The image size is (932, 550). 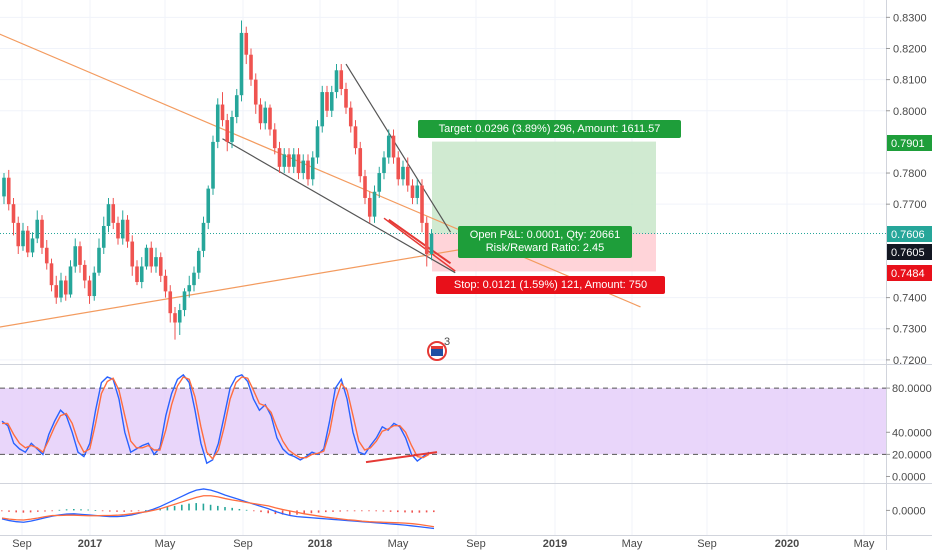 I want to click on price-tick-label: 0.7300, so click(x=910, y=330).